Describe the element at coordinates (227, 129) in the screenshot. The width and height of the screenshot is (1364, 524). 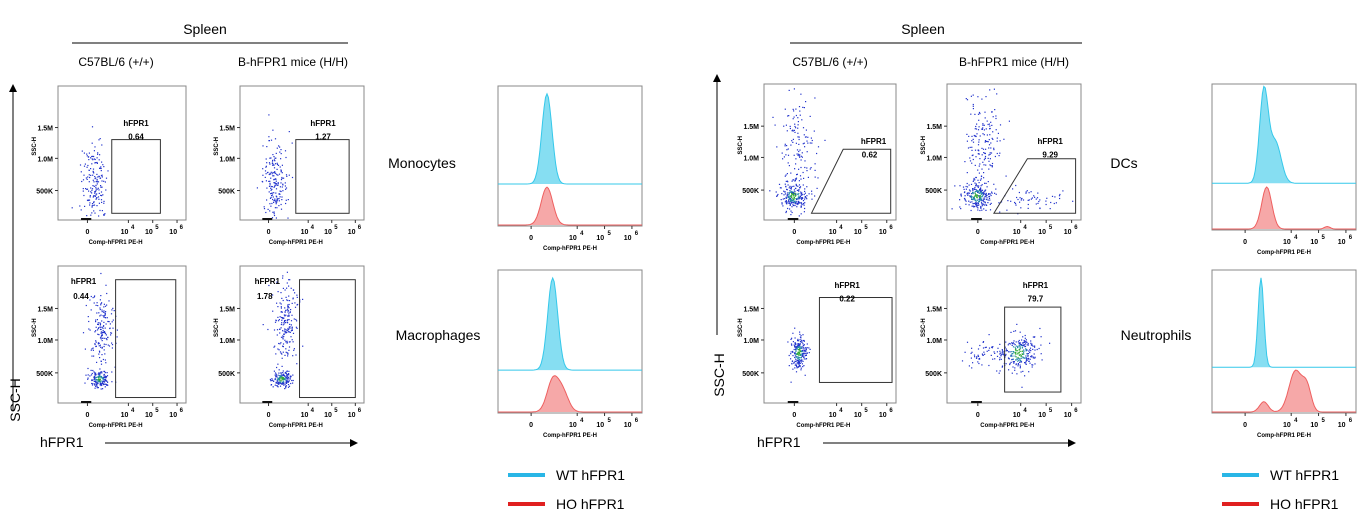
I see `y-tick-label: 1.5M` at that location.